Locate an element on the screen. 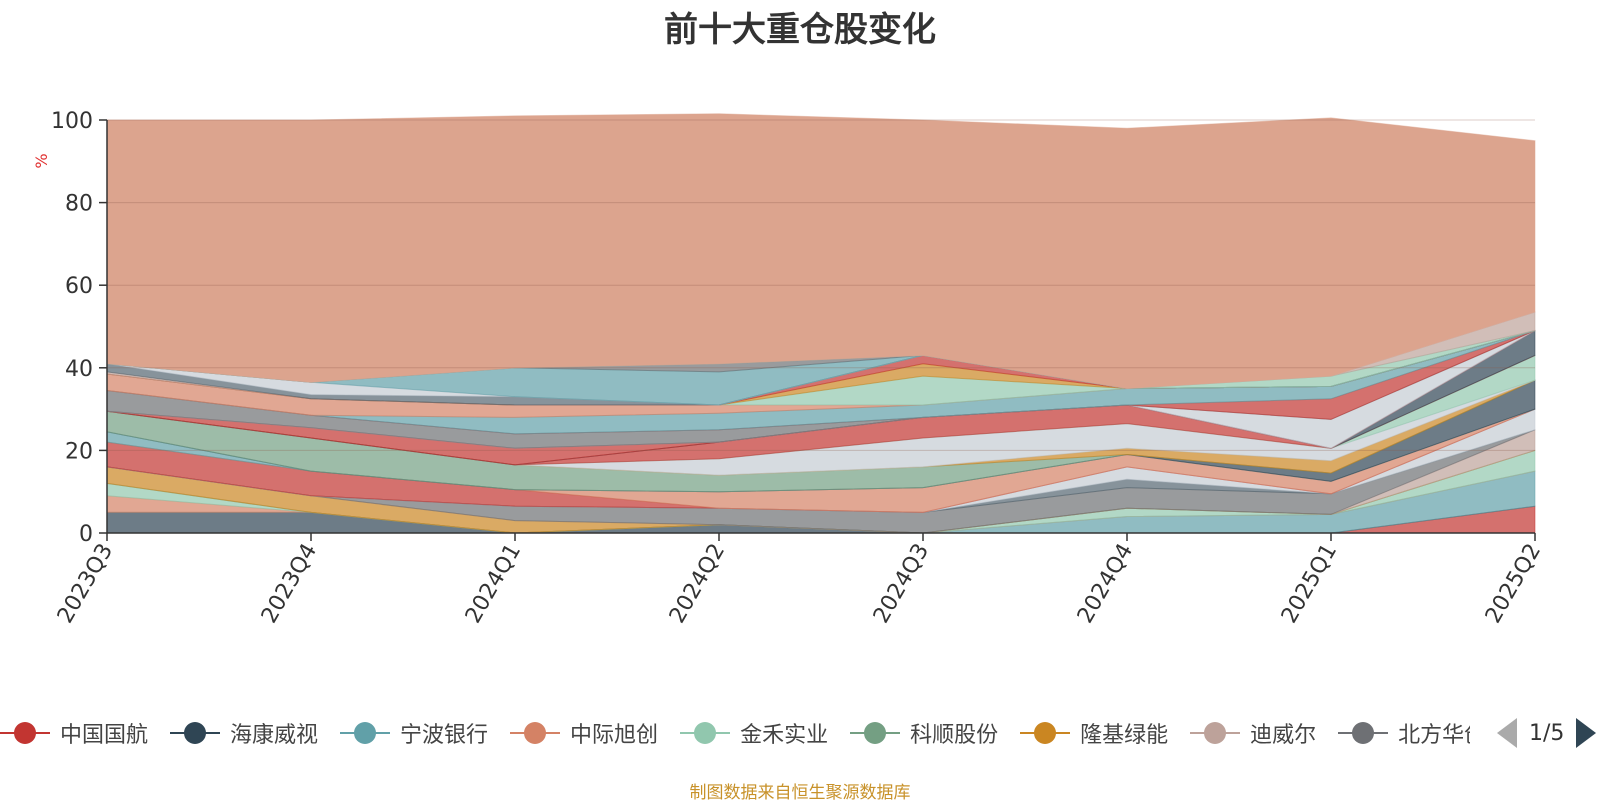 Image resolution: width=1600 pixels, height=803 pixels. legend-item: 海康威视 is located at coordinates (244, 733).